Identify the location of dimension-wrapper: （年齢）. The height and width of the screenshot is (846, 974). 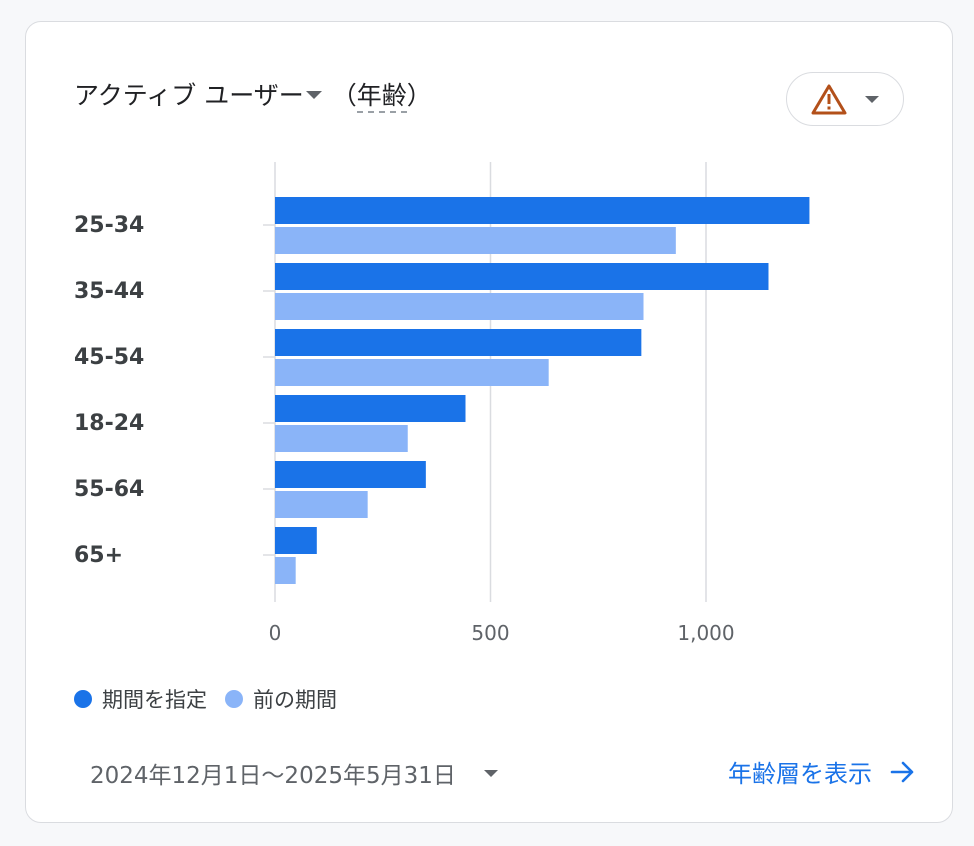
(381, 94).